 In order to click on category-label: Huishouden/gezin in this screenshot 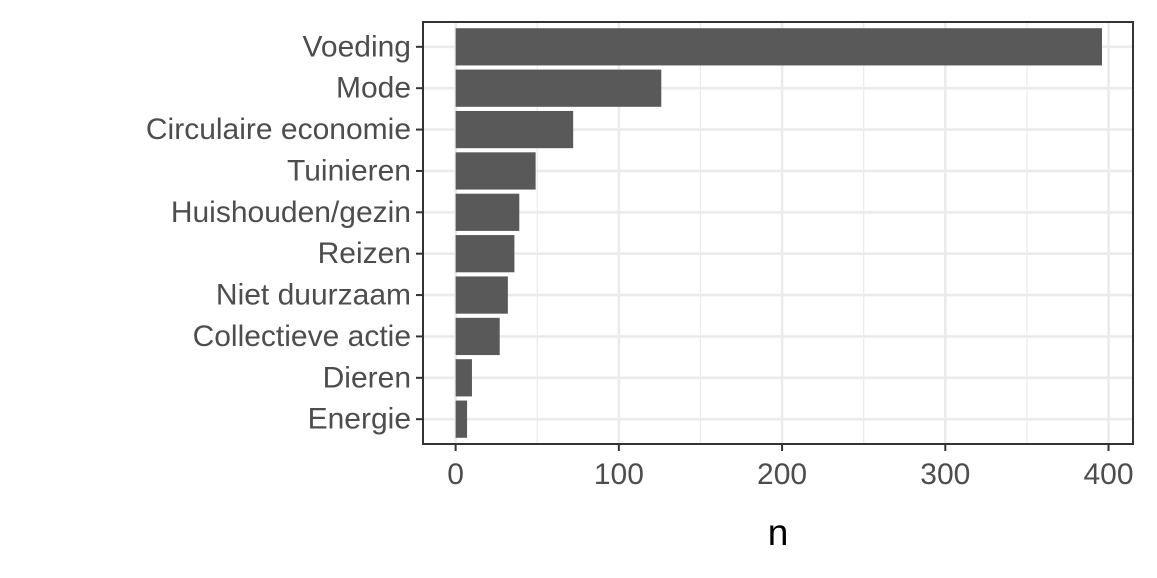, I will do `click(291, 212)`.